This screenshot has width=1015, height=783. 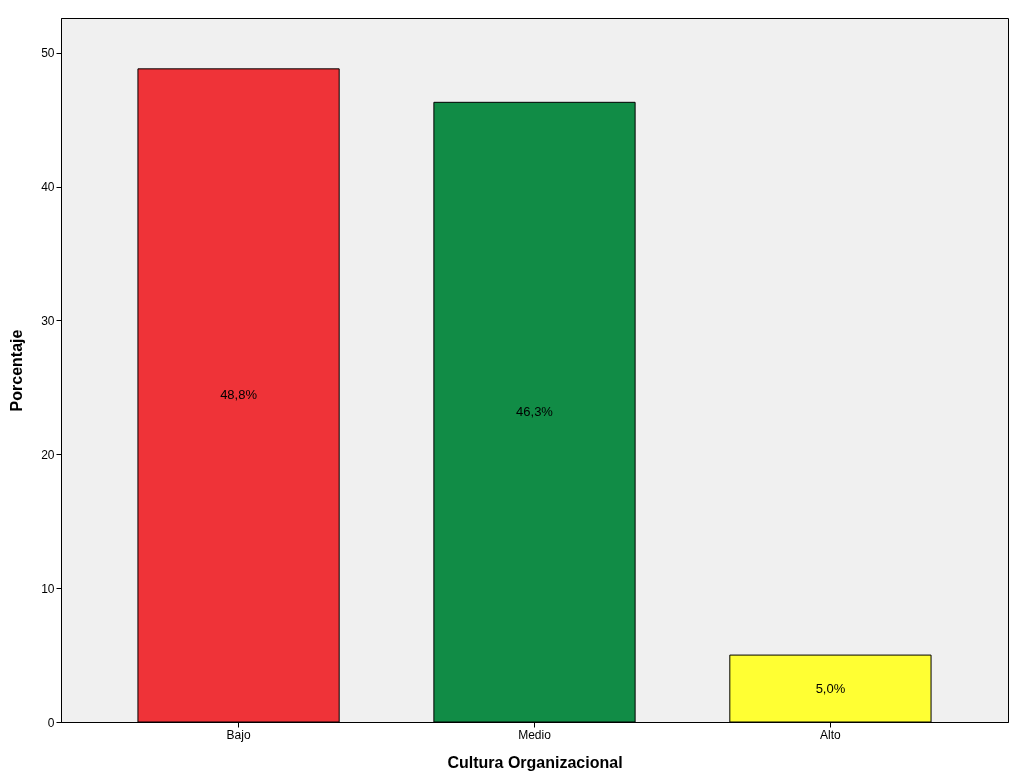 What do you see at coordinates (48, 588) in the screenshot?
I see `y-tick-label: 10` at bounding box center [48, 588].